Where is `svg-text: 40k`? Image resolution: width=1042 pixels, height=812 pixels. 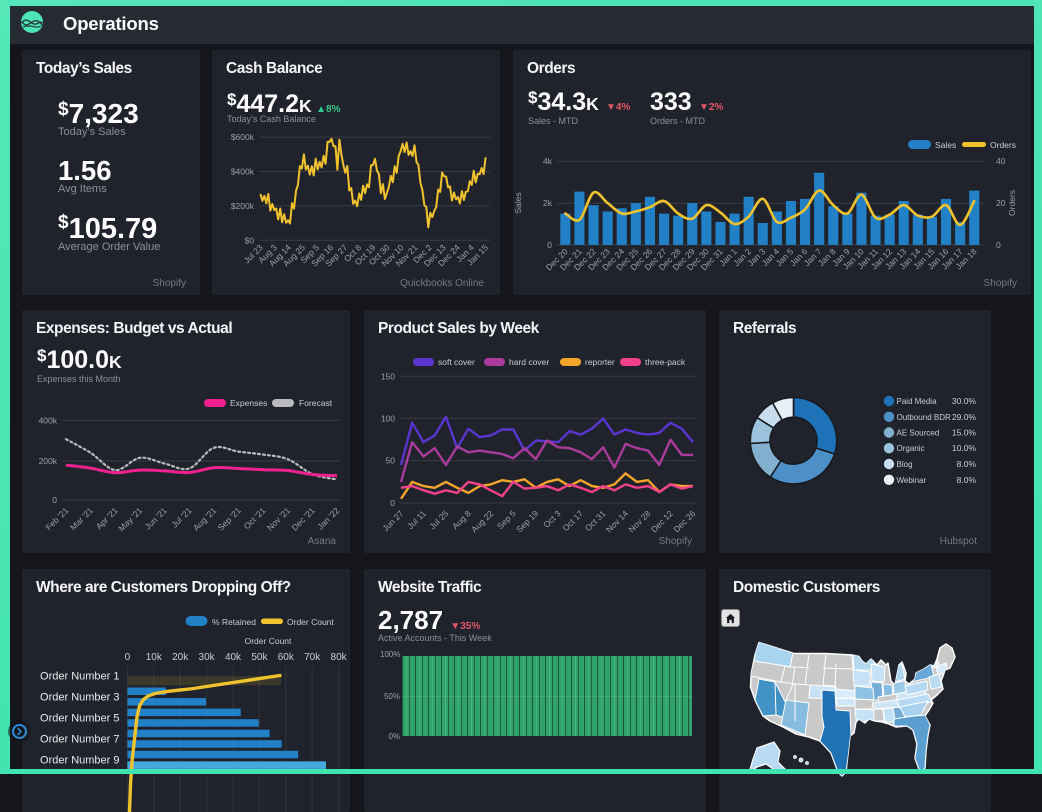
svg-text: 40k is located at coordinates (233, 657).